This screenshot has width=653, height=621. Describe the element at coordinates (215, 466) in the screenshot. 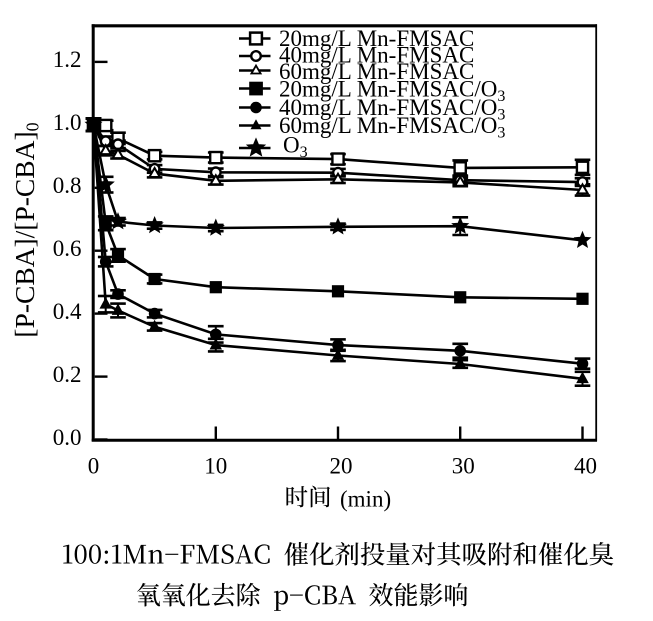

I see `svg-text: 10` at that location.